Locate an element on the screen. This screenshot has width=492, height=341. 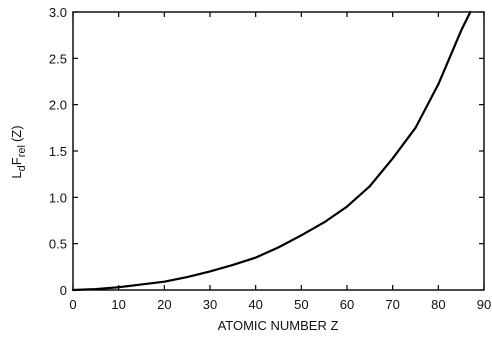
x-tick-label: 80 is located at coordinates (438, 304).